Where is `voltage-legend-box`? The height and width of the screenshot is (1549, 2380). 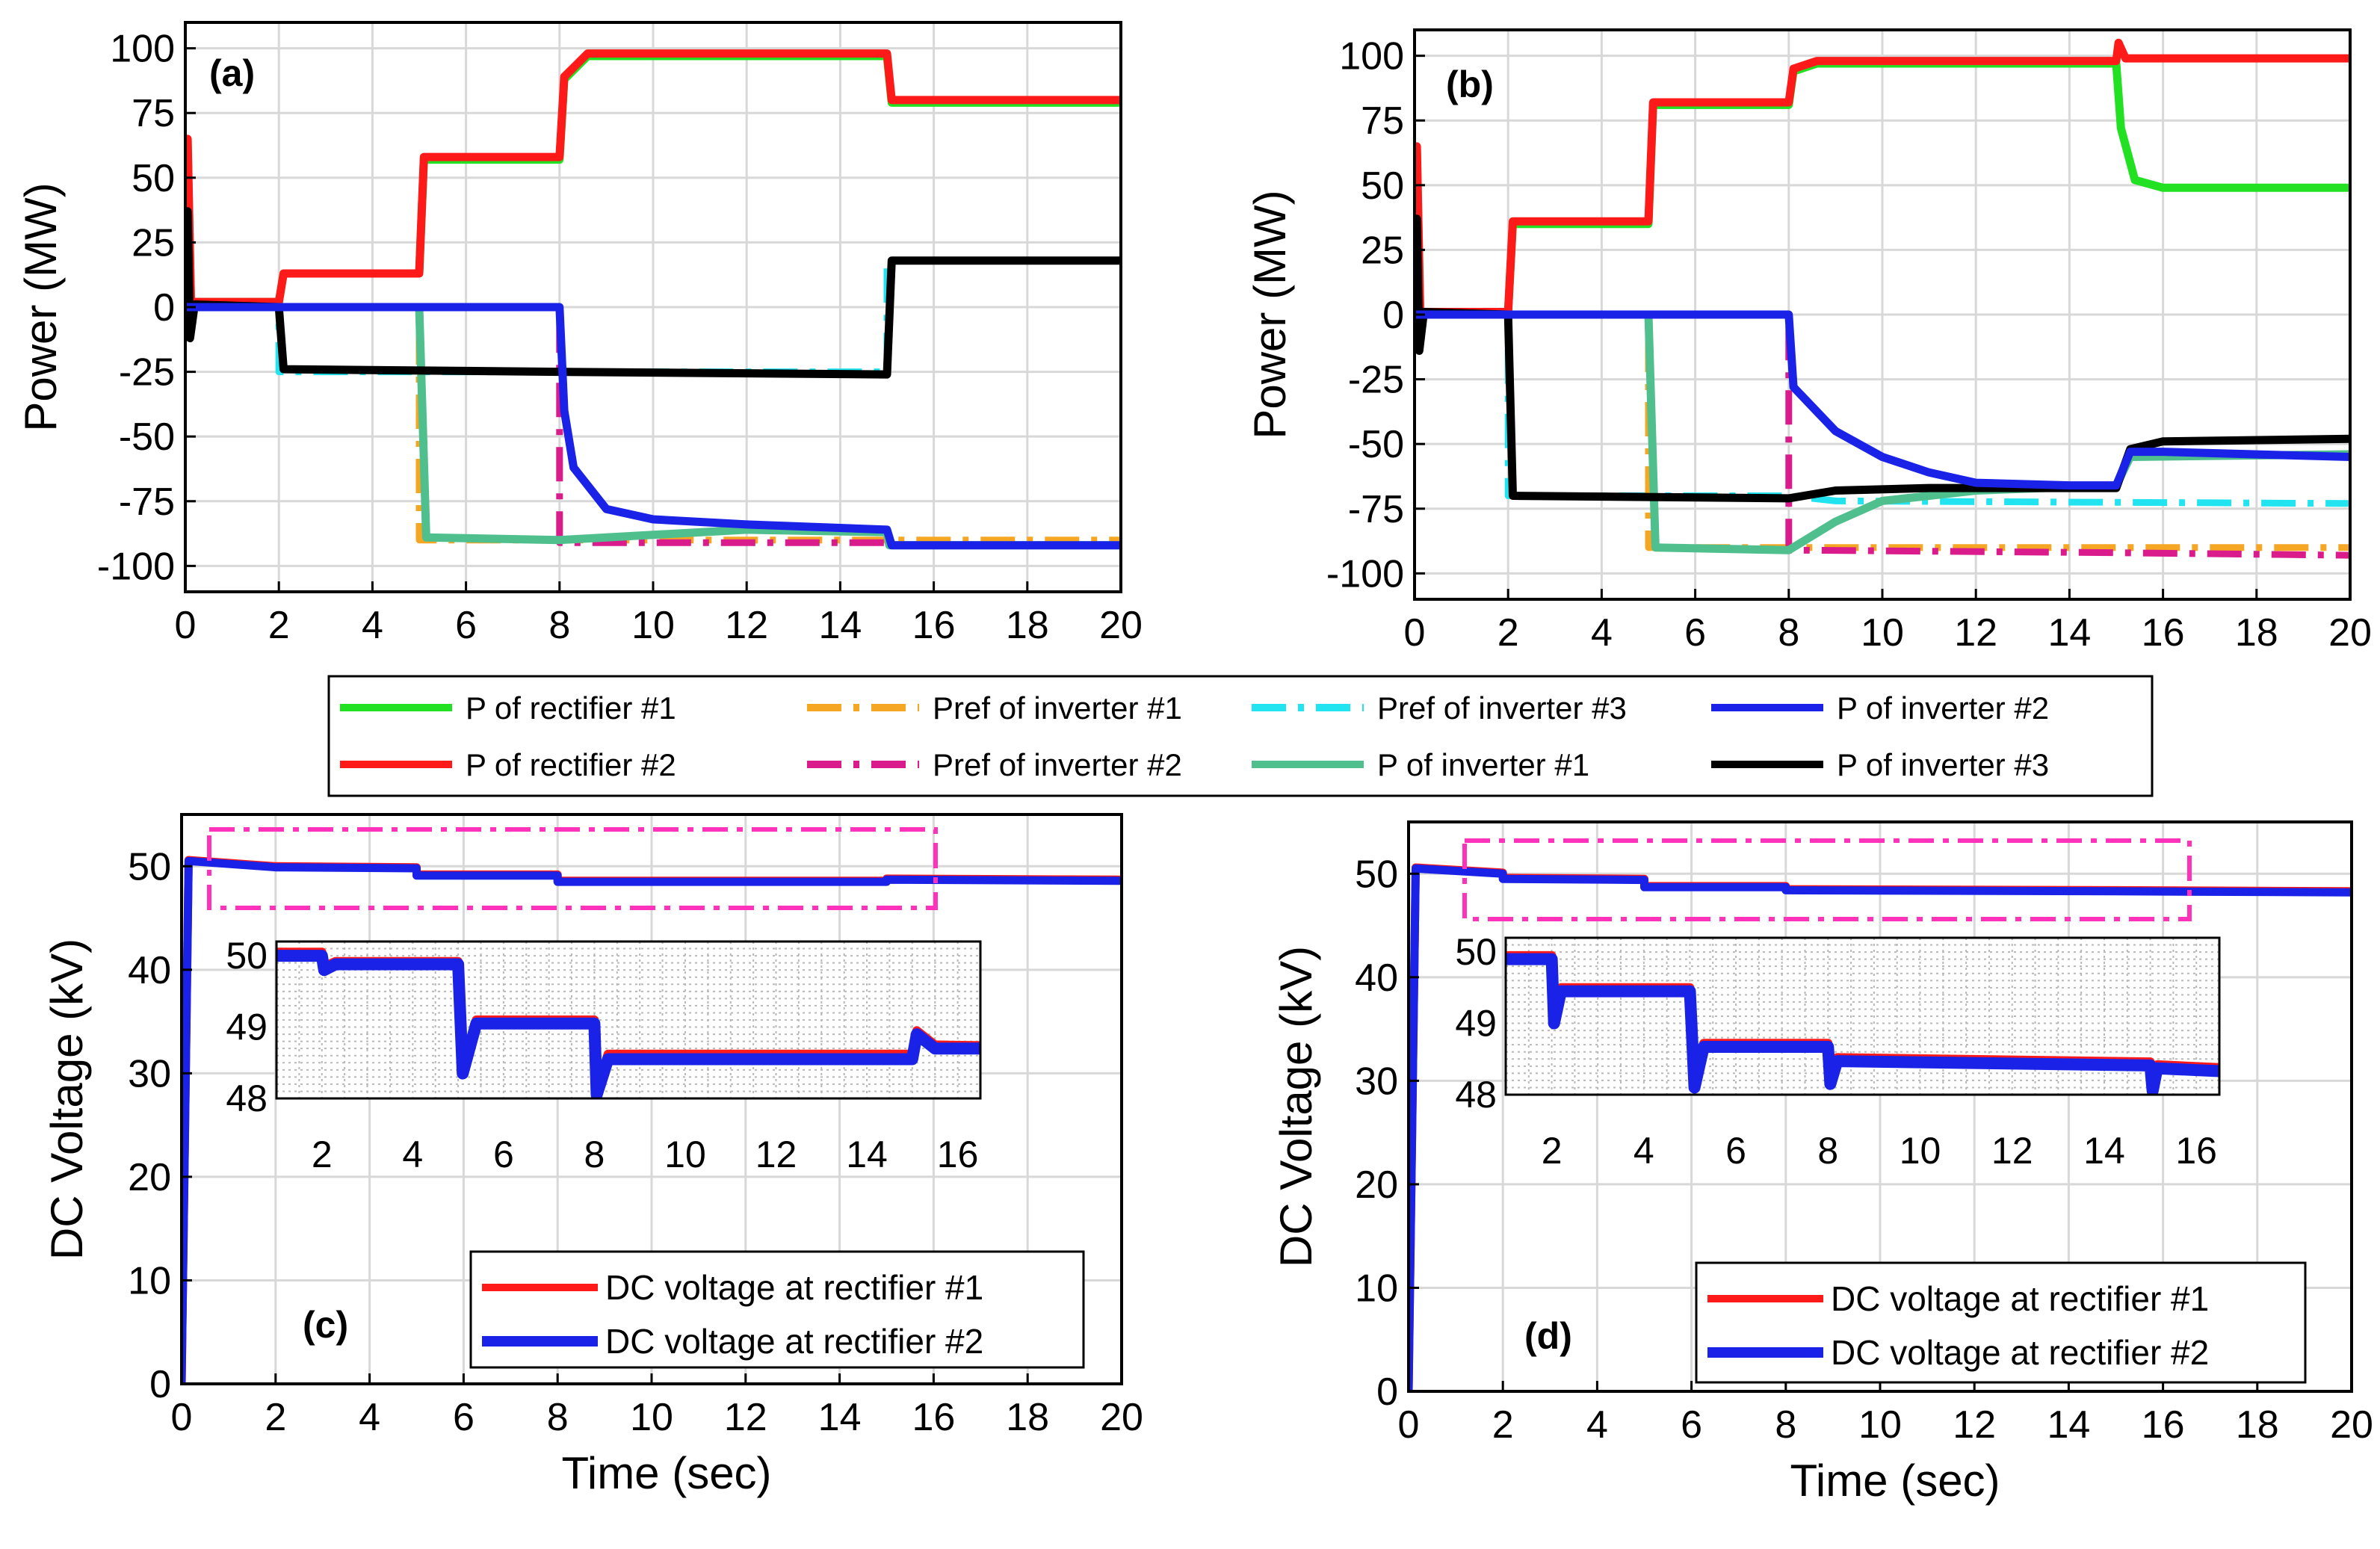 voltage-legend-box is located at coordinates (777, 1309).